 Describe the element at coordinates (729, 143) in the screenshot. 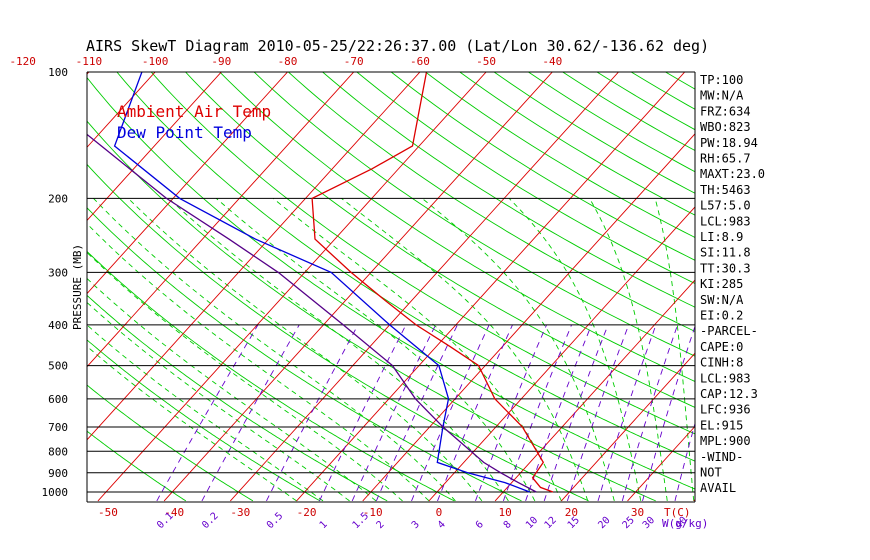

I see `index-label: PW:18.94` at that location.